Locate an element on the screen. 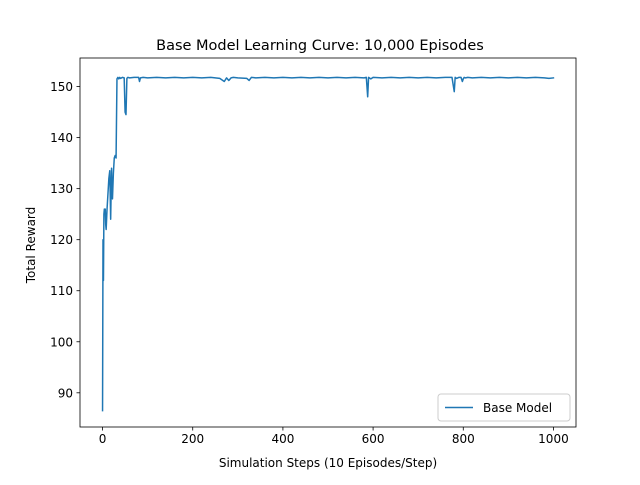  y-tick-label: 140 is located at coordinates (61, 138).